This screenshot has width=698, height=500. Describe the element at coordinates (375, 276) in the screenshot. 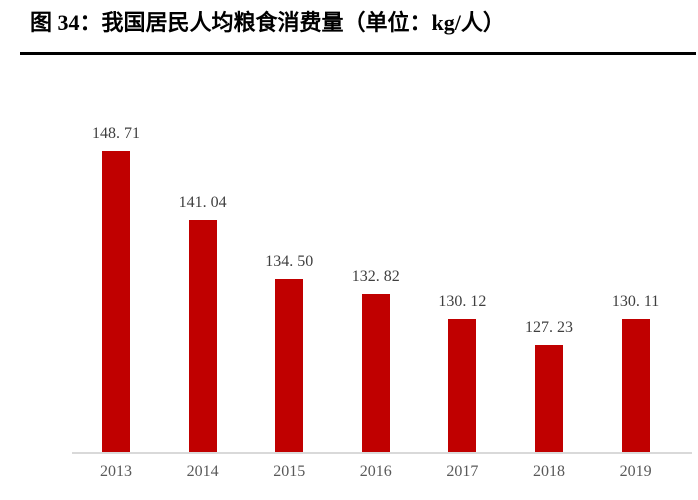

I see `value-label-2016: 132. 82` at that location.